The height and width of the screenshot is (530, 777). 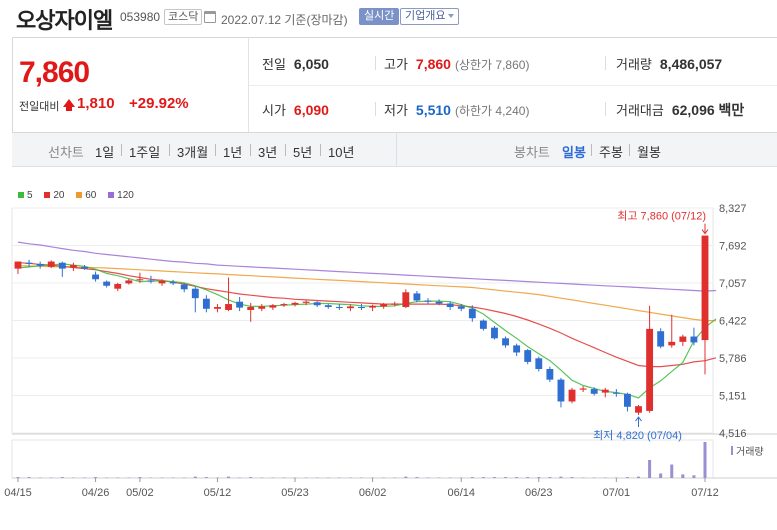 What do you see at coordinates (295, 109) in the screenshot?
I see `open-cell: 시가 6,090` at bounding box center [295, 109].